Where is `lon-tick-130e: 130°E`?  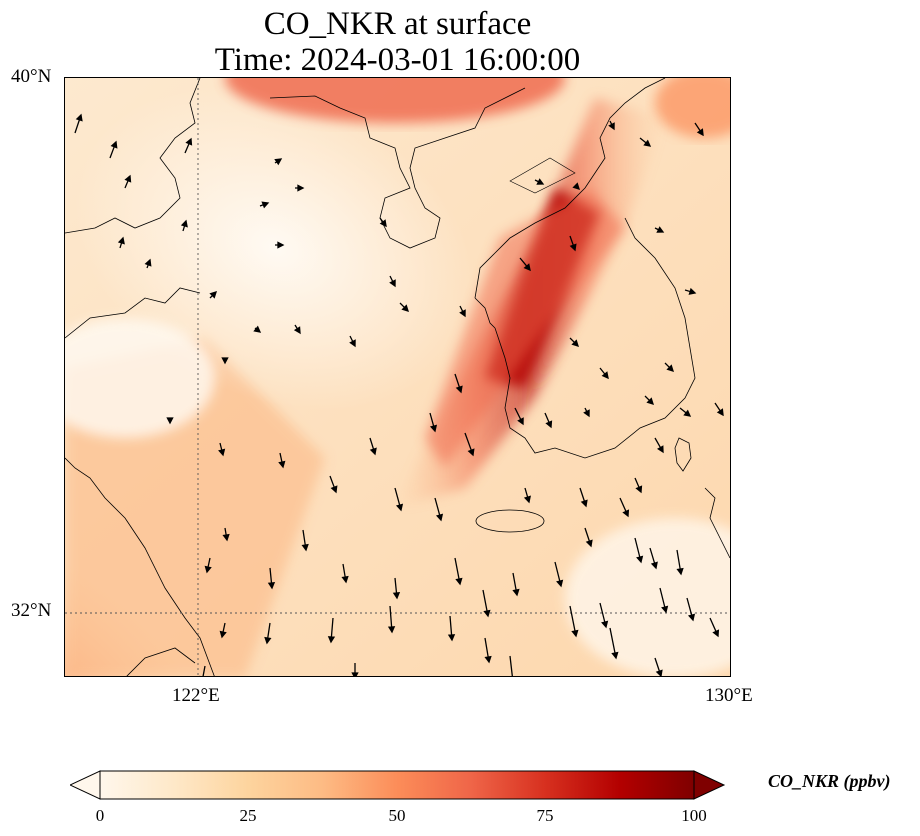
lon-tick-130e: 130°E is located at coordinates (729, 695).